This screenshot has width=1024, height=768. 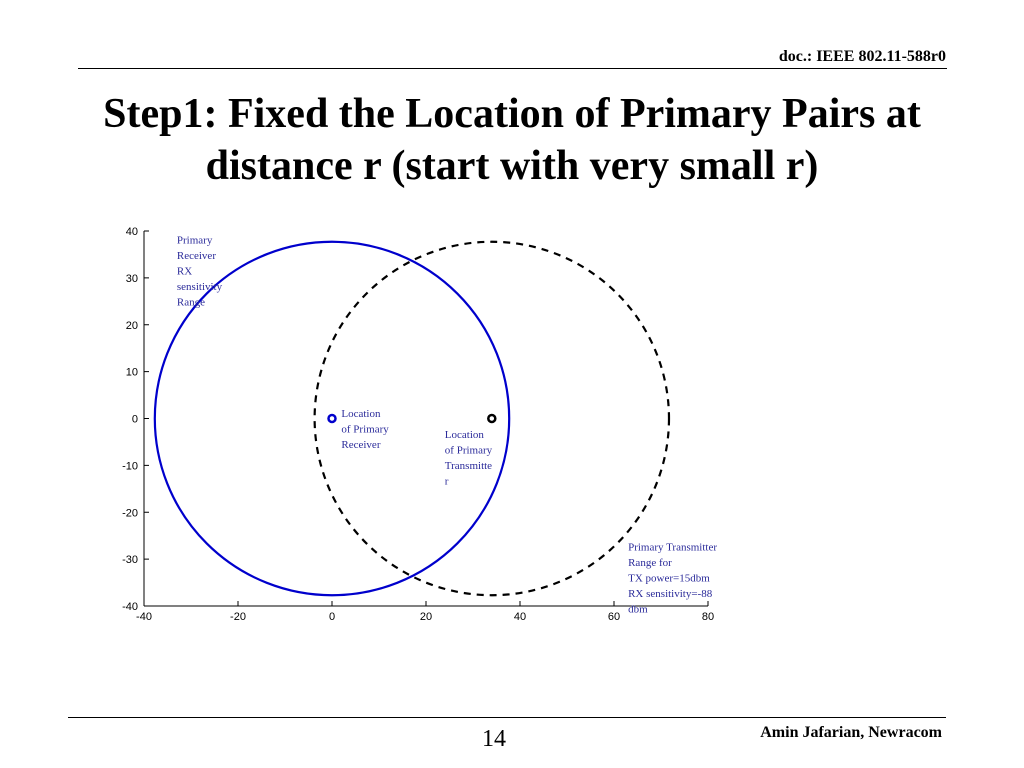 What do you see at coordinates (520, 617) in the screenshot?
I see `x-tick-label: 40` at bounding box center [520, 617].